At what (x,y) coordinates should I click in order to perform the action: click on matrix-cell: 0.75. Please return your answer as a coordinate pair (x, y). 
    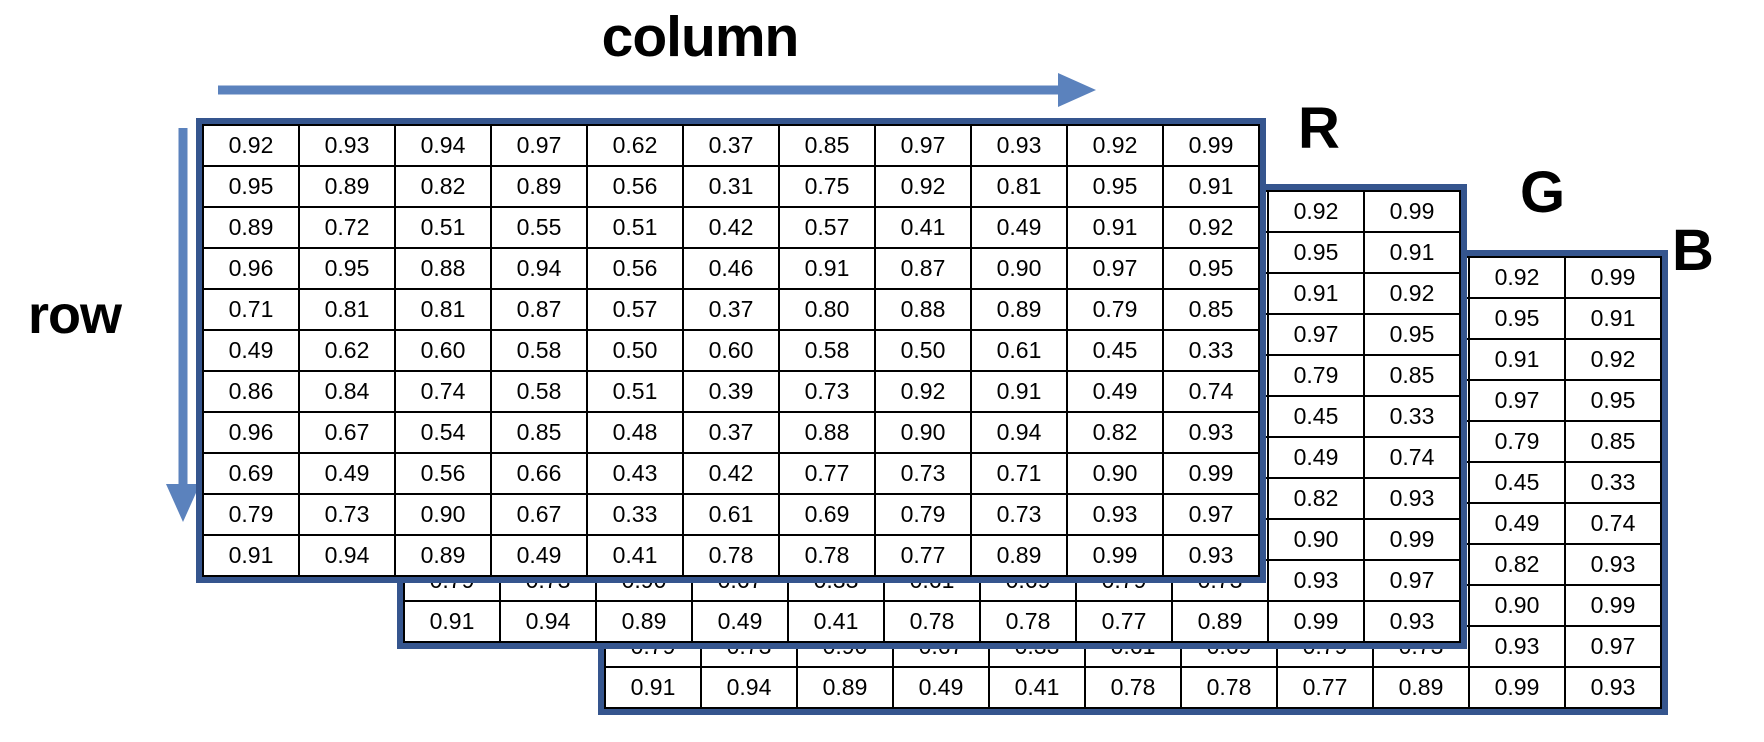
    Looking at the image, I should click on (827, 186).